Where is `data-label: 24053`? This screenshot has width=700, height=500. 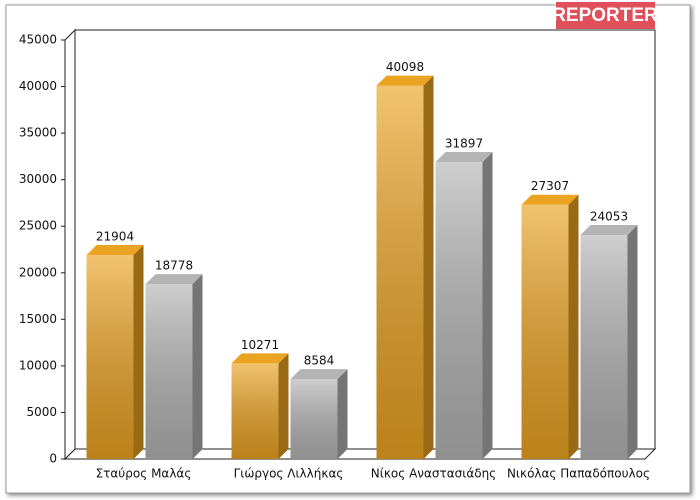 data-label: 24053 is located at coordinates (609, 217).